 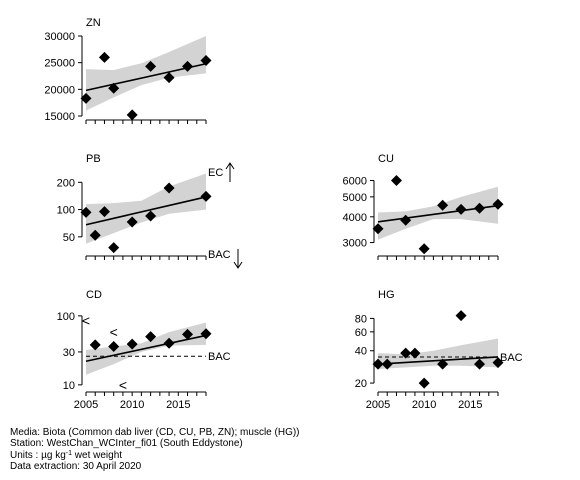 I want to click on panel-cd: CD BAC < < <10 30 100 2005 2010 2015, so click(x=144, y=350).